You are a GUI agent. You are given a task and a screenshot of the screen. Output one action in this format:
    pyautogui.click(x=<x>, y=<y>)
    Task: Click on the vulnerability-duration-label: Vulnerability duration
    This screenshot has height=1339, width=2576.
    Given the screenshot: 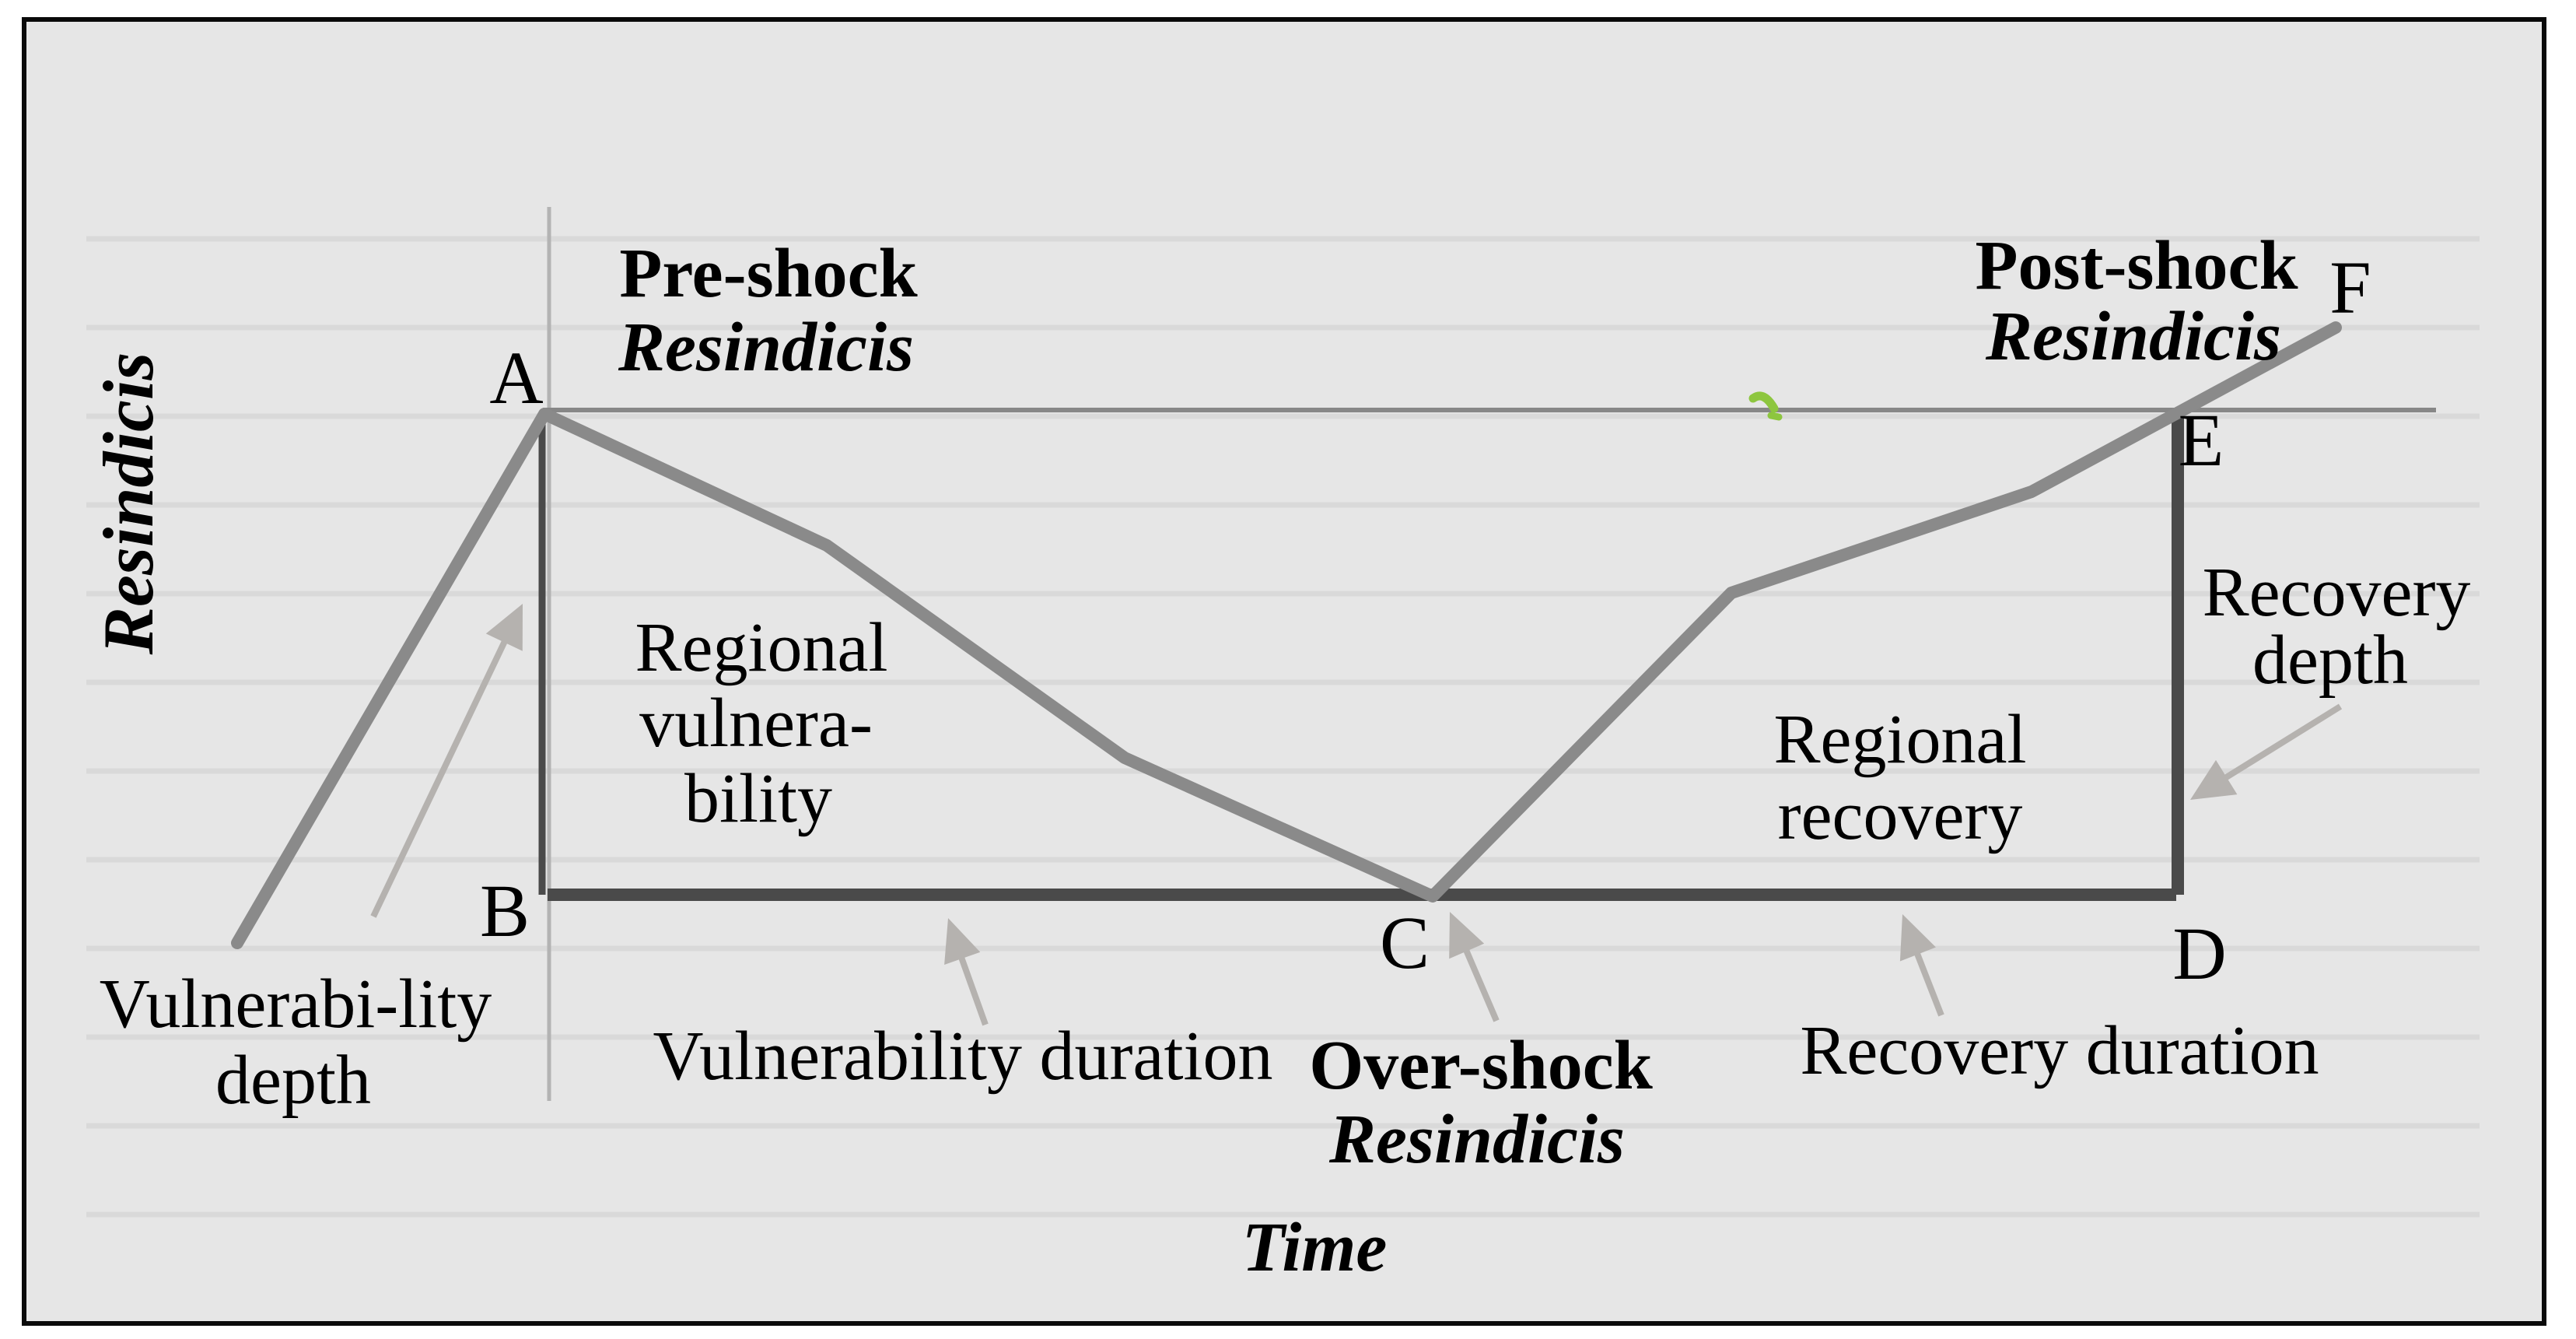 What is the action you would take?
    pyautogui.click(x=963, y=1056)
    